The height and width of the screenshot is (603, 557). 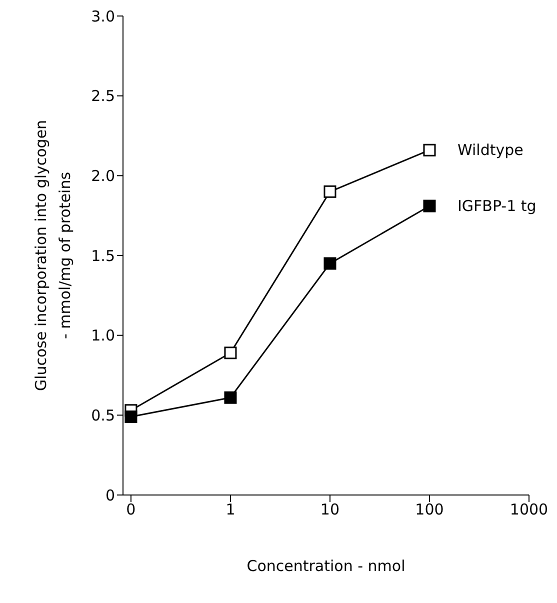 I want to click on y-tick-label: 3.0, so click(x=103, y=16).